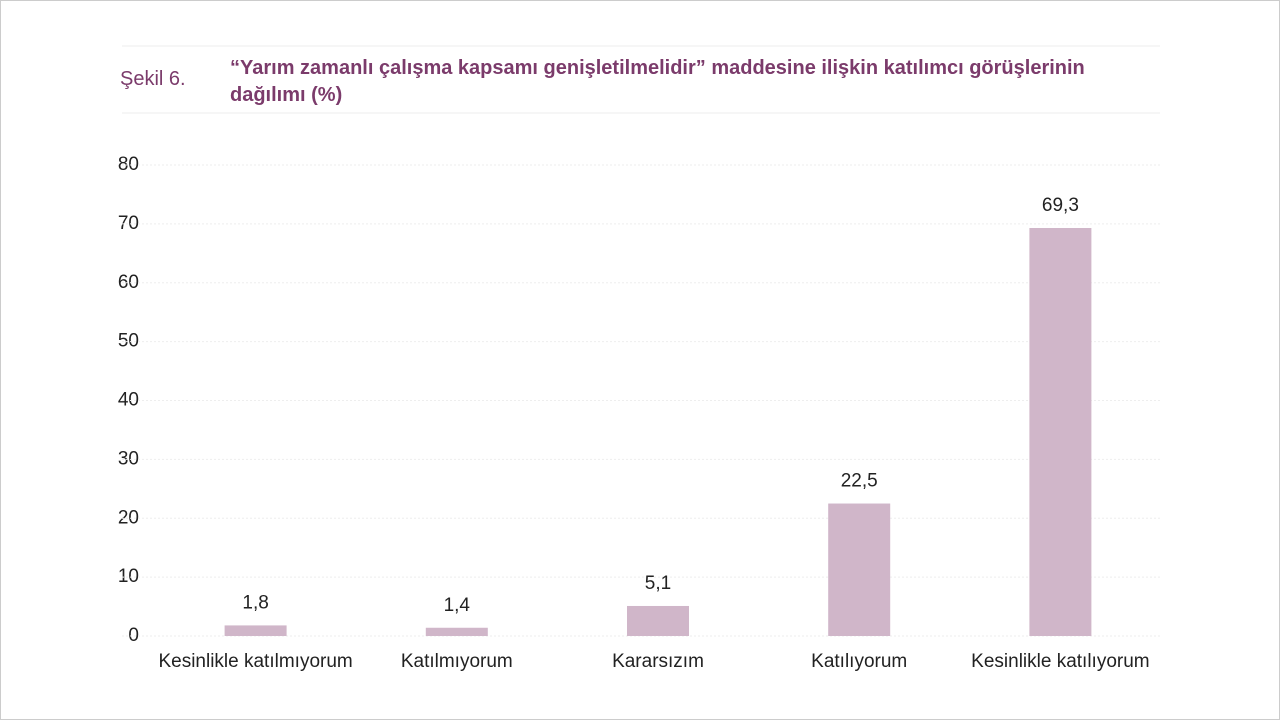 The width and height of the screenshot is (1280, 720). I want to click on x-tick-label: Katılmıyorum, so click(457, 661).